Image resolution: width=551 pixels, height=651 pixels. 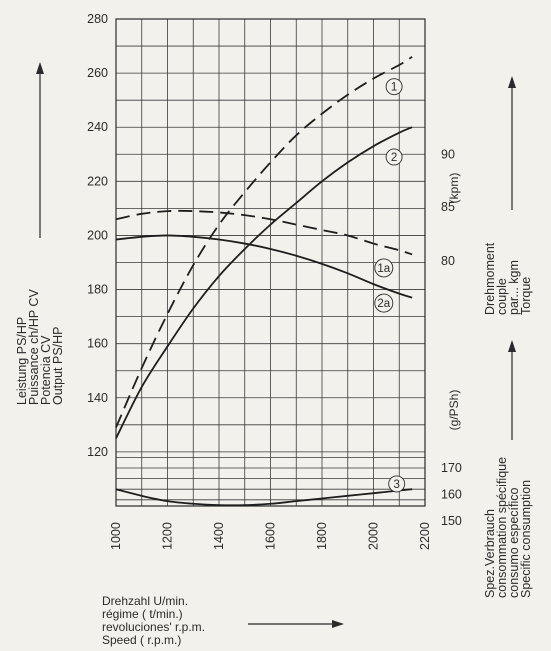 What do you see at coordinates (514, 287) in the screenshot?
I see `torque-label-3: par... kgm` at bounding box center [514, 287].